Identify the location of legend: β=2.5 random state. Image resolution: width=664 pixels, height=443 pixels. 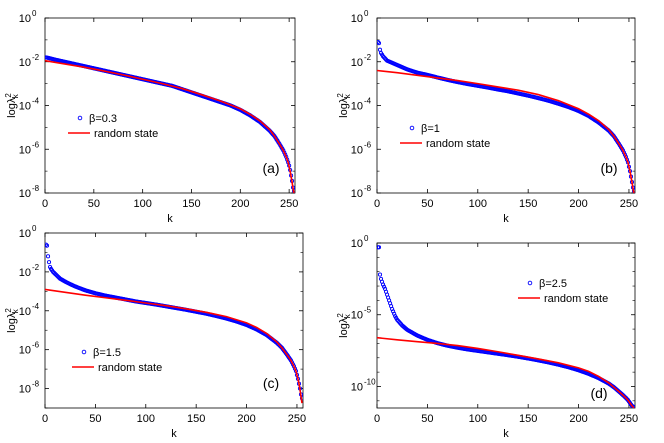
(563, 291).